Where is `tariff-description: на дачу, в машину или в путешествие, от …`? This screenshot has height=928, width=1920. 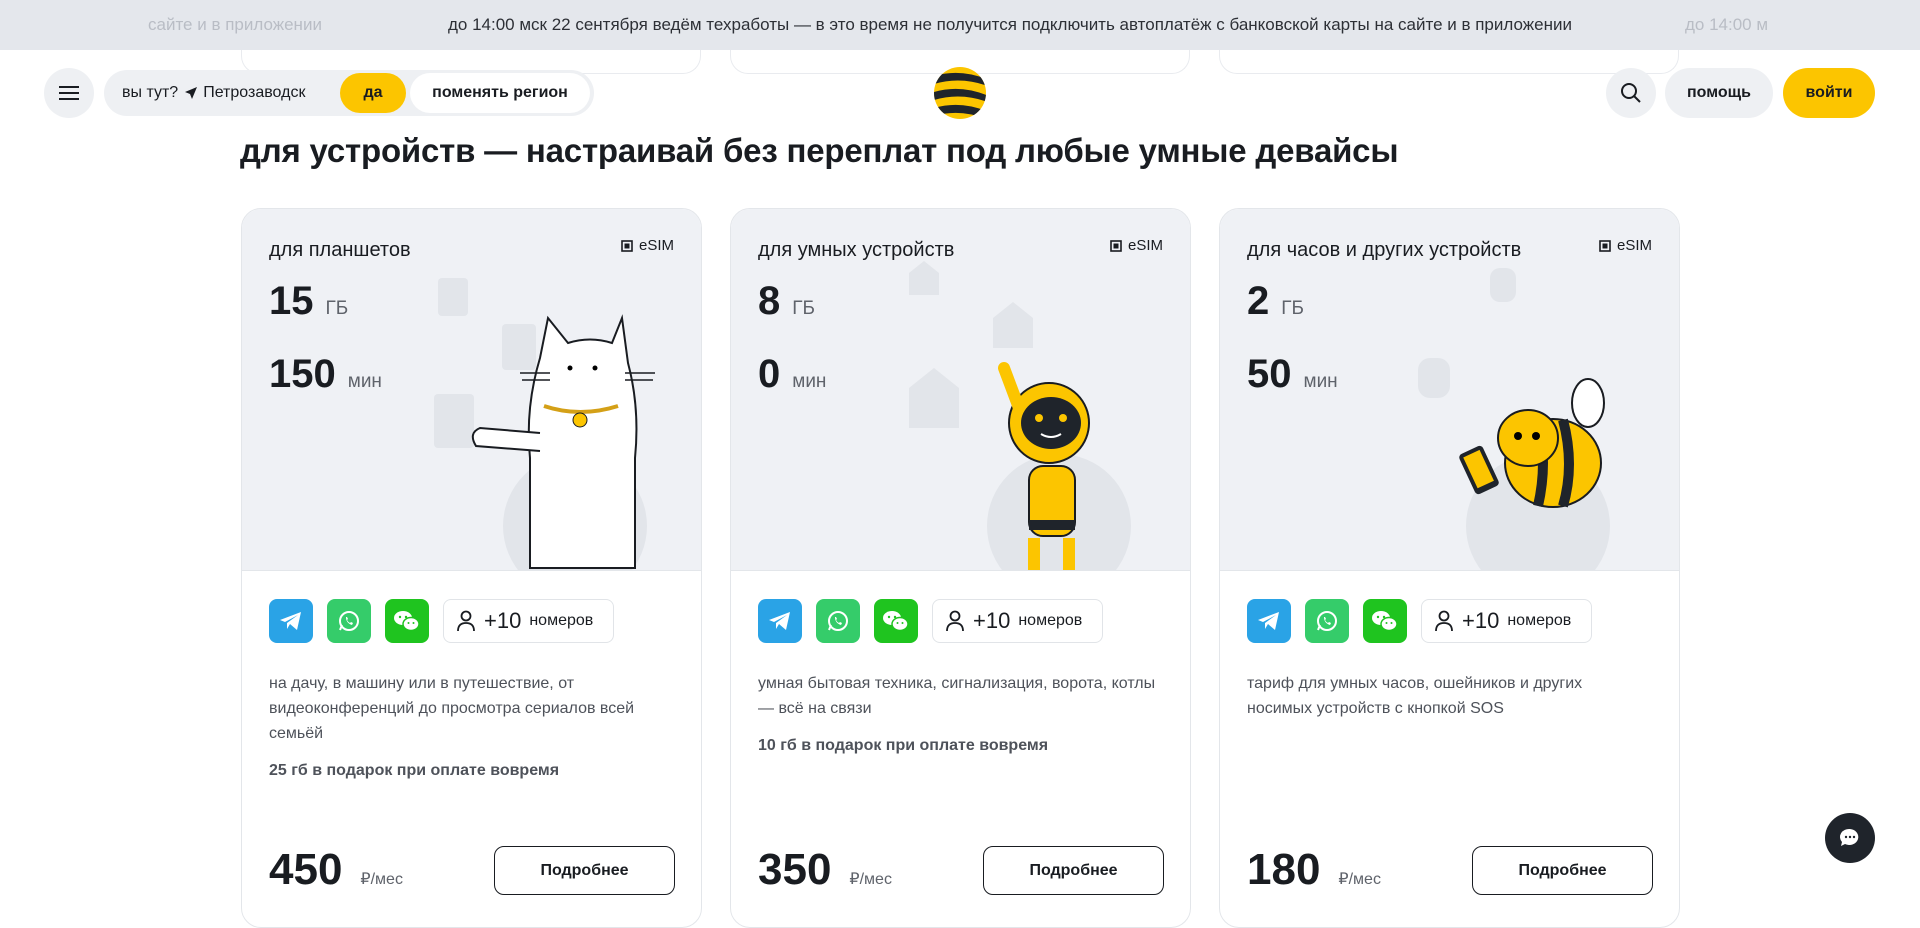 tariff-description: на дачу, в машину или в путешествие, от … is located at coordinates (469, 727).